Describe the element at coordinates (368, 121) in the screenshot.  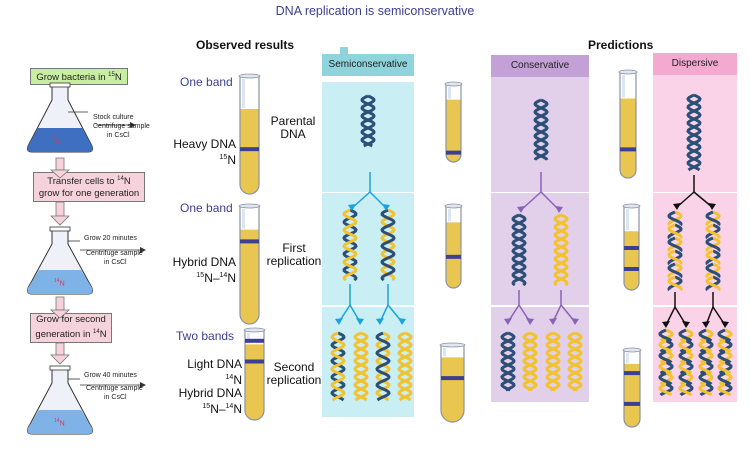
I see `helix-semi-parental-strand-b` at that location.